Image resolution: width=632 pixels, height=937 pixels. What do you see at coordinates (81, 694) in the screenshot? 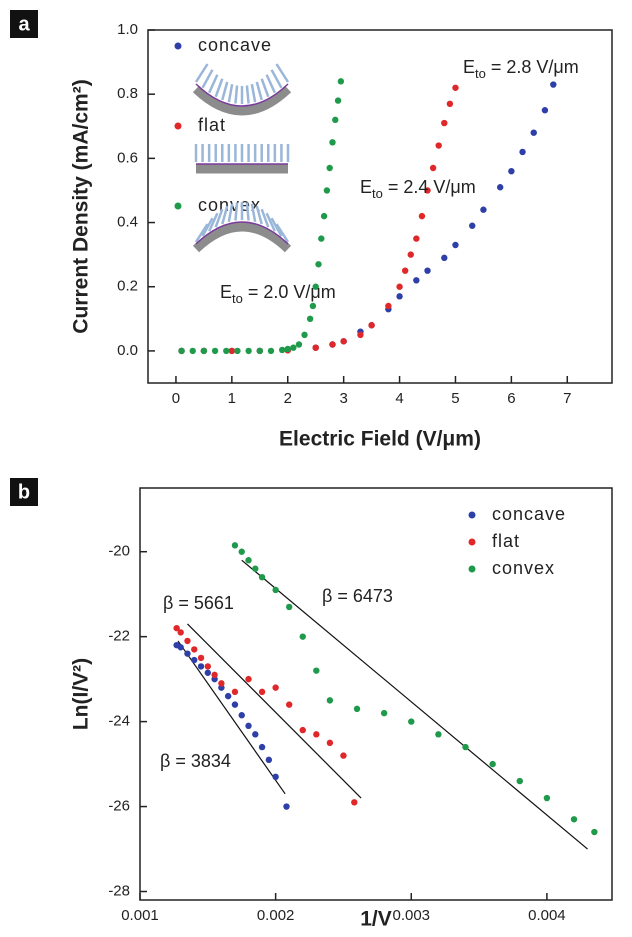
I see `y-axis-label: Ln(I/V²)` at bounding box center [81, 694].